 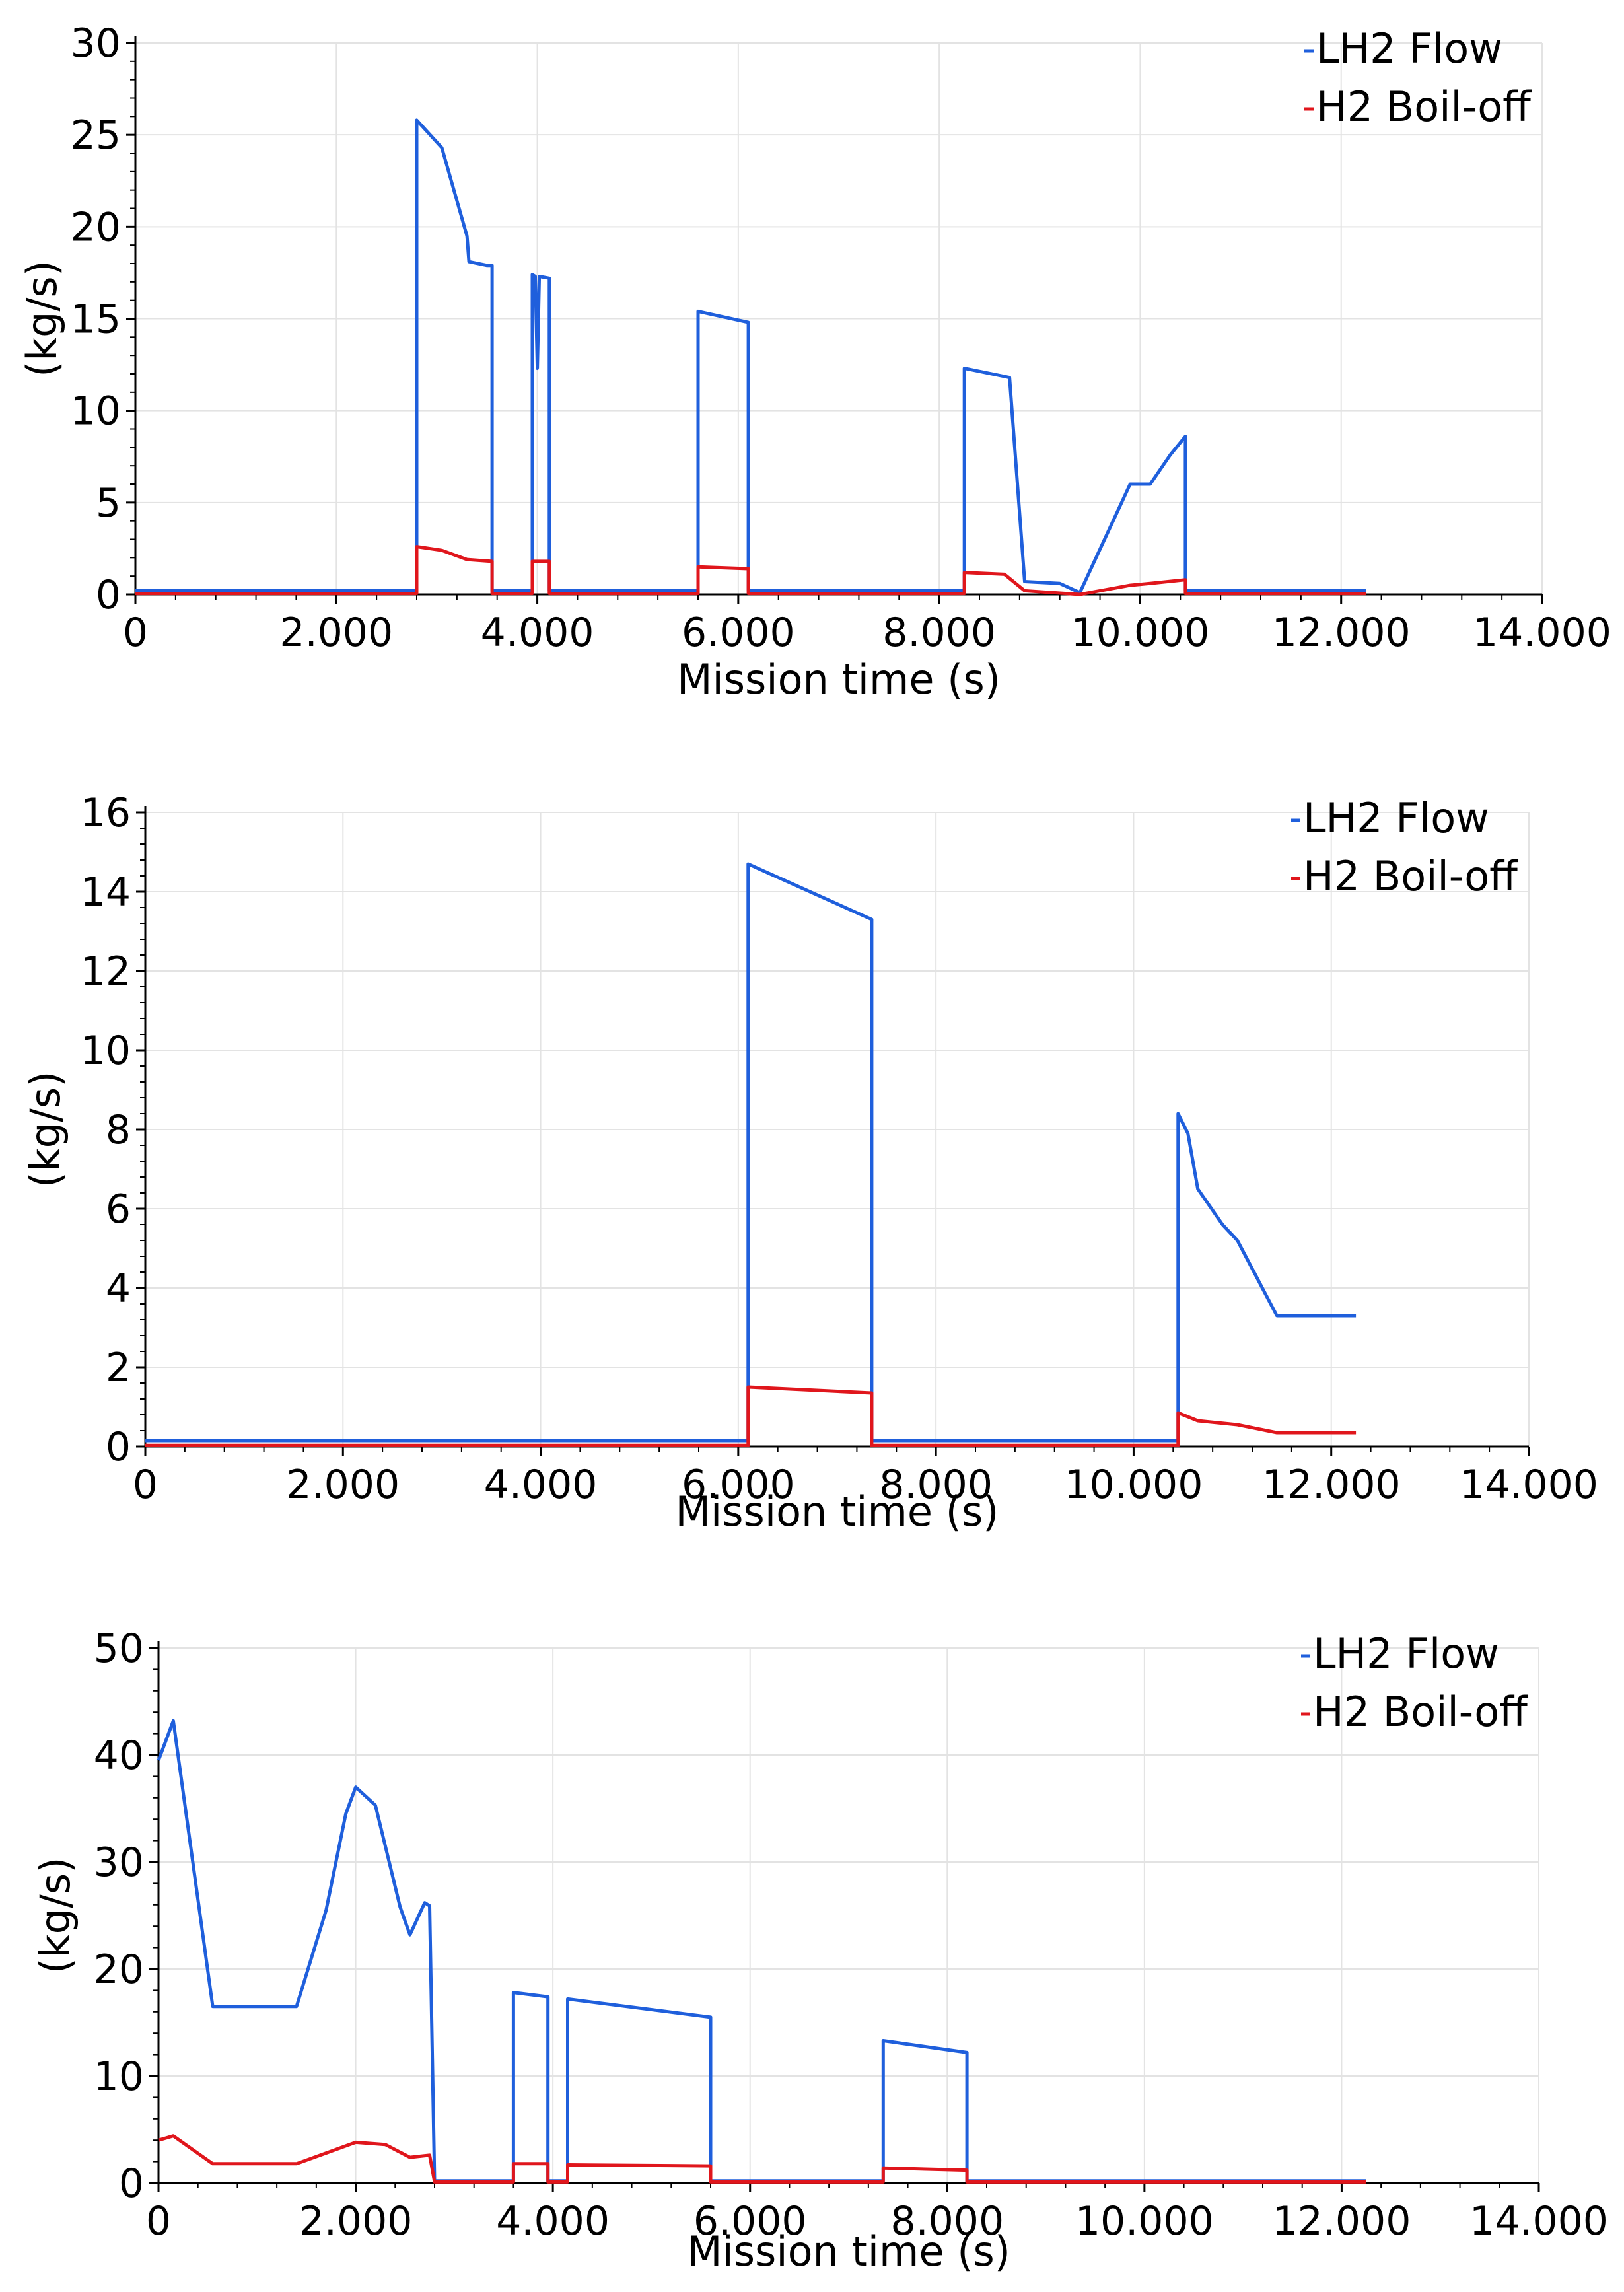 I want to click on y-tick-label: 2, so click(x=118, y=1368).